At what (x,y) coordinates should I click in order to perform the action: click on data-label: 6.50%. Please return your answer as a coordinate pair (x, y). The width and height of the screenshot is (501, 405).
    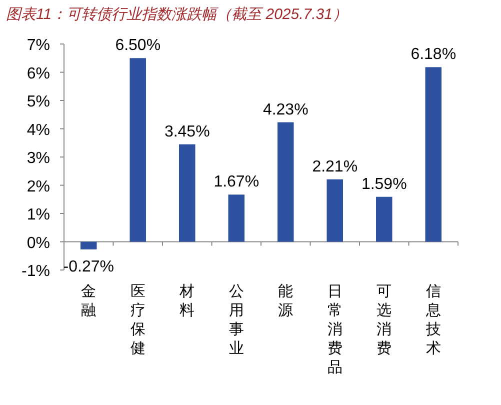
    Looking at the image, I should click on (138, 45).